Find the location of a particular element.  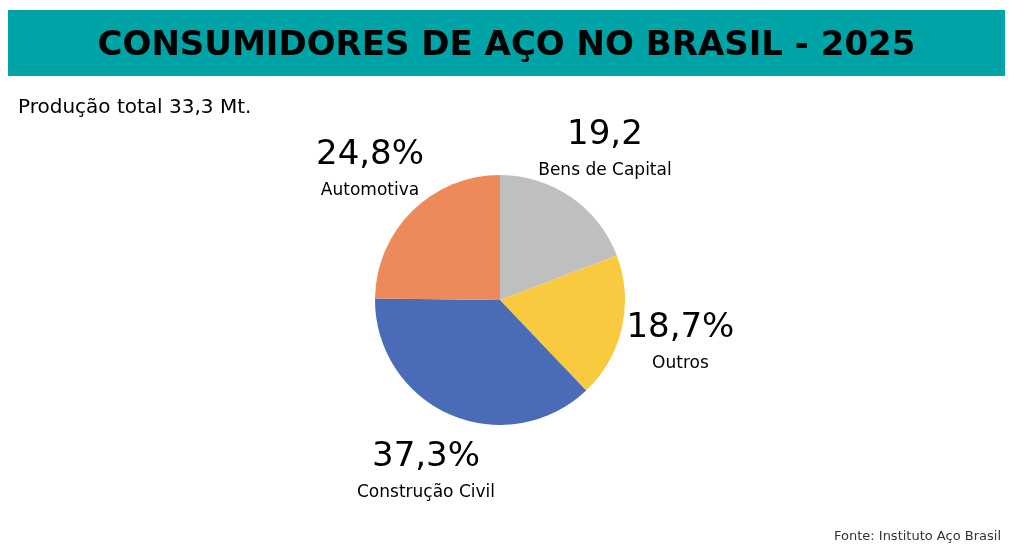

data-label: 18,7% is located at coordinates (680, 324).